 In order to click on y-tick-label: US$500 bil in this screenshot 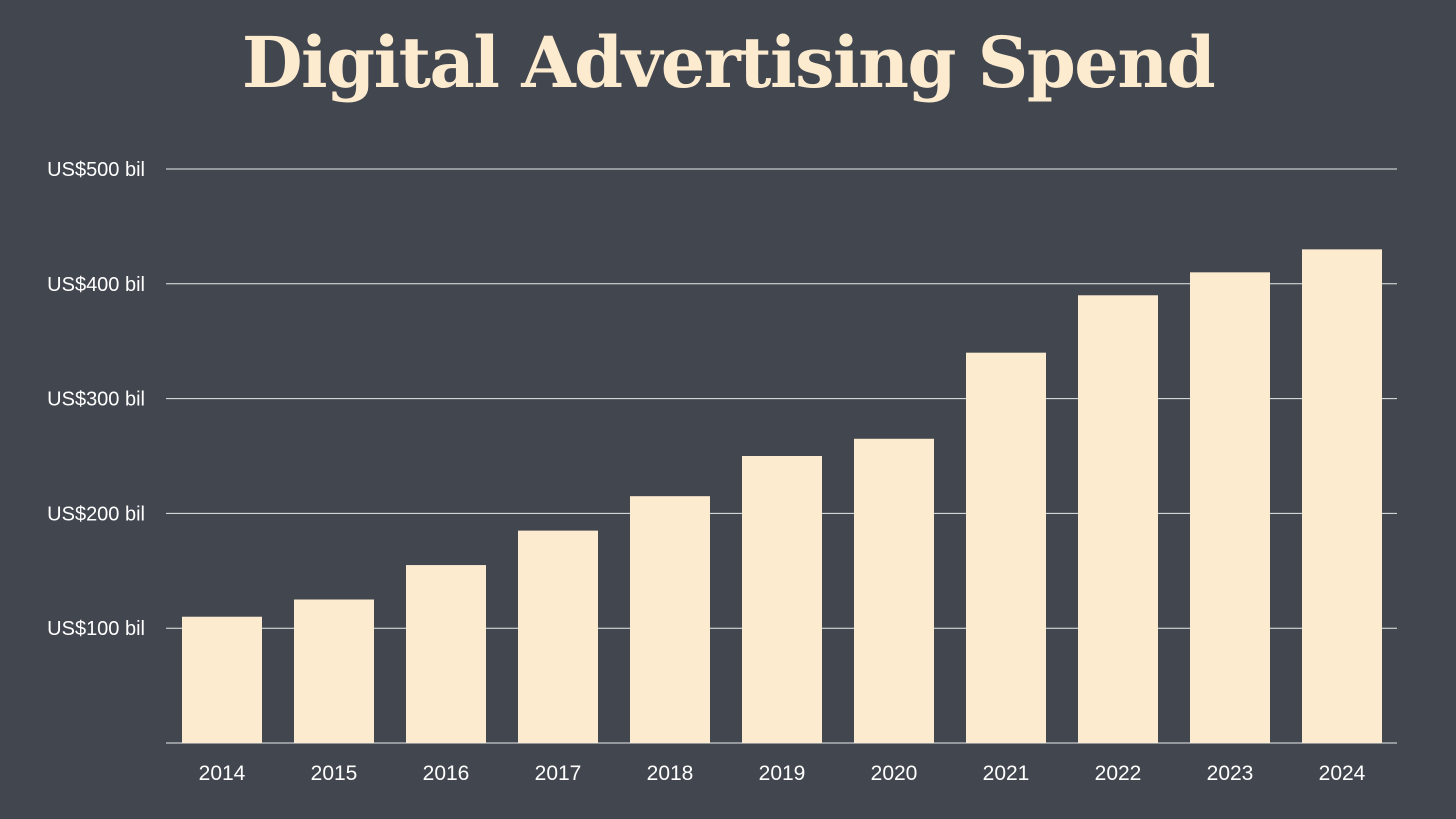, I will do `click(96, 170)`.